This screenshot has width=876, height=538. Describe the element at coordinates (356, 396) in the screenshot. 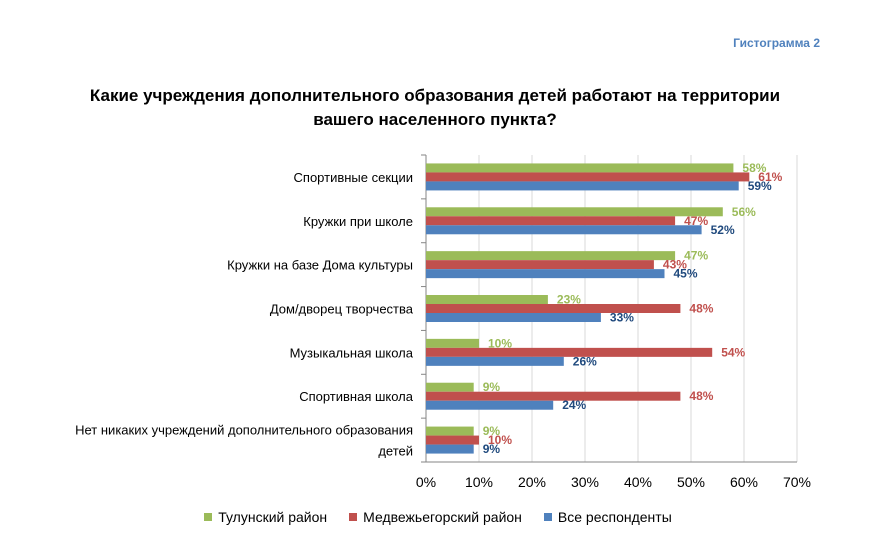

I see `category-label: Спортивная школа` at that location.